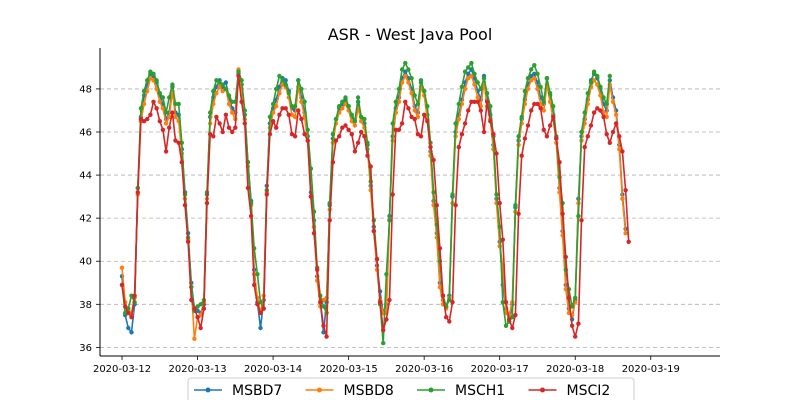 This screenshot has width=800, height=400. Describe the element at coordinates (85, 262) in the screenshot. I see `y-tick-label: 40` at that location.